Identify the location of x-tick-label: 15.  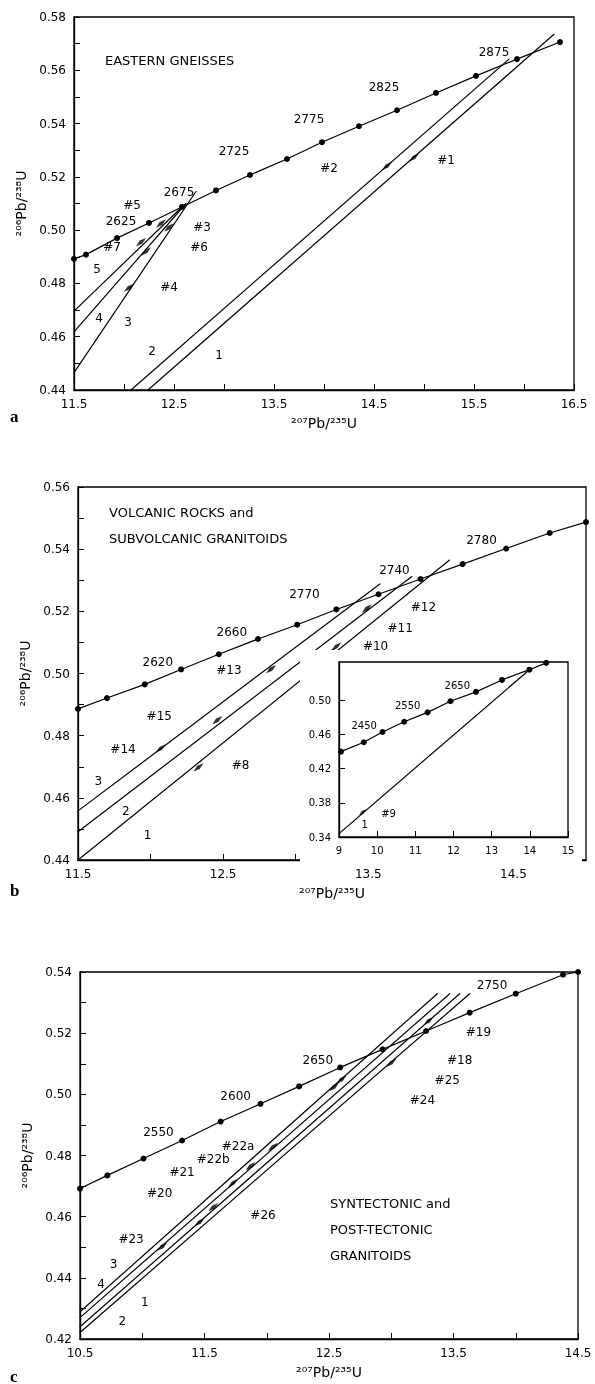
(568, 850).